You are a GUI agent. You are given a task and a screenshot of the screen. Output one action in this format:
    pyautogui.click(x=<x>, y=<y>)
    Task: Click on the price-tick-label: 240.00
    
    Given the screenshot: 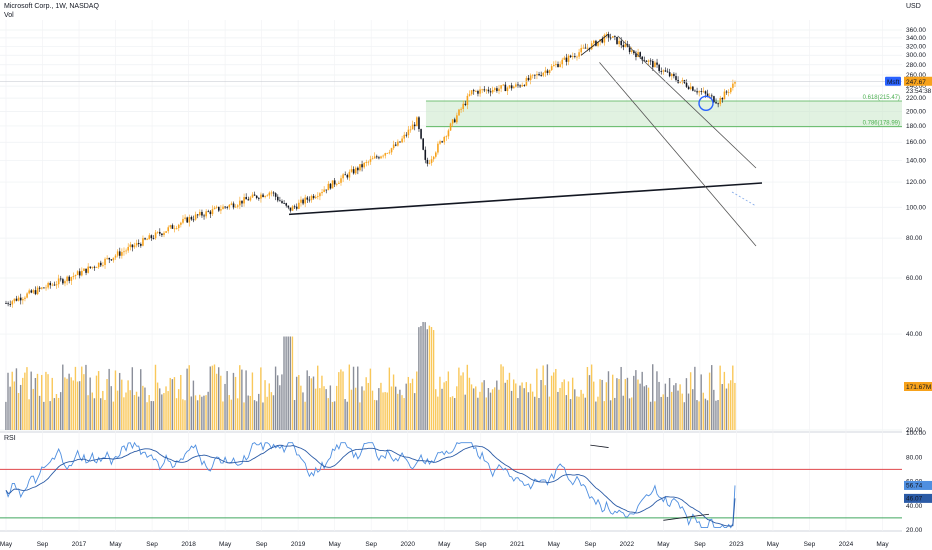 What is the action you would take?
    pyautogui.click(x=916, y=86)
    